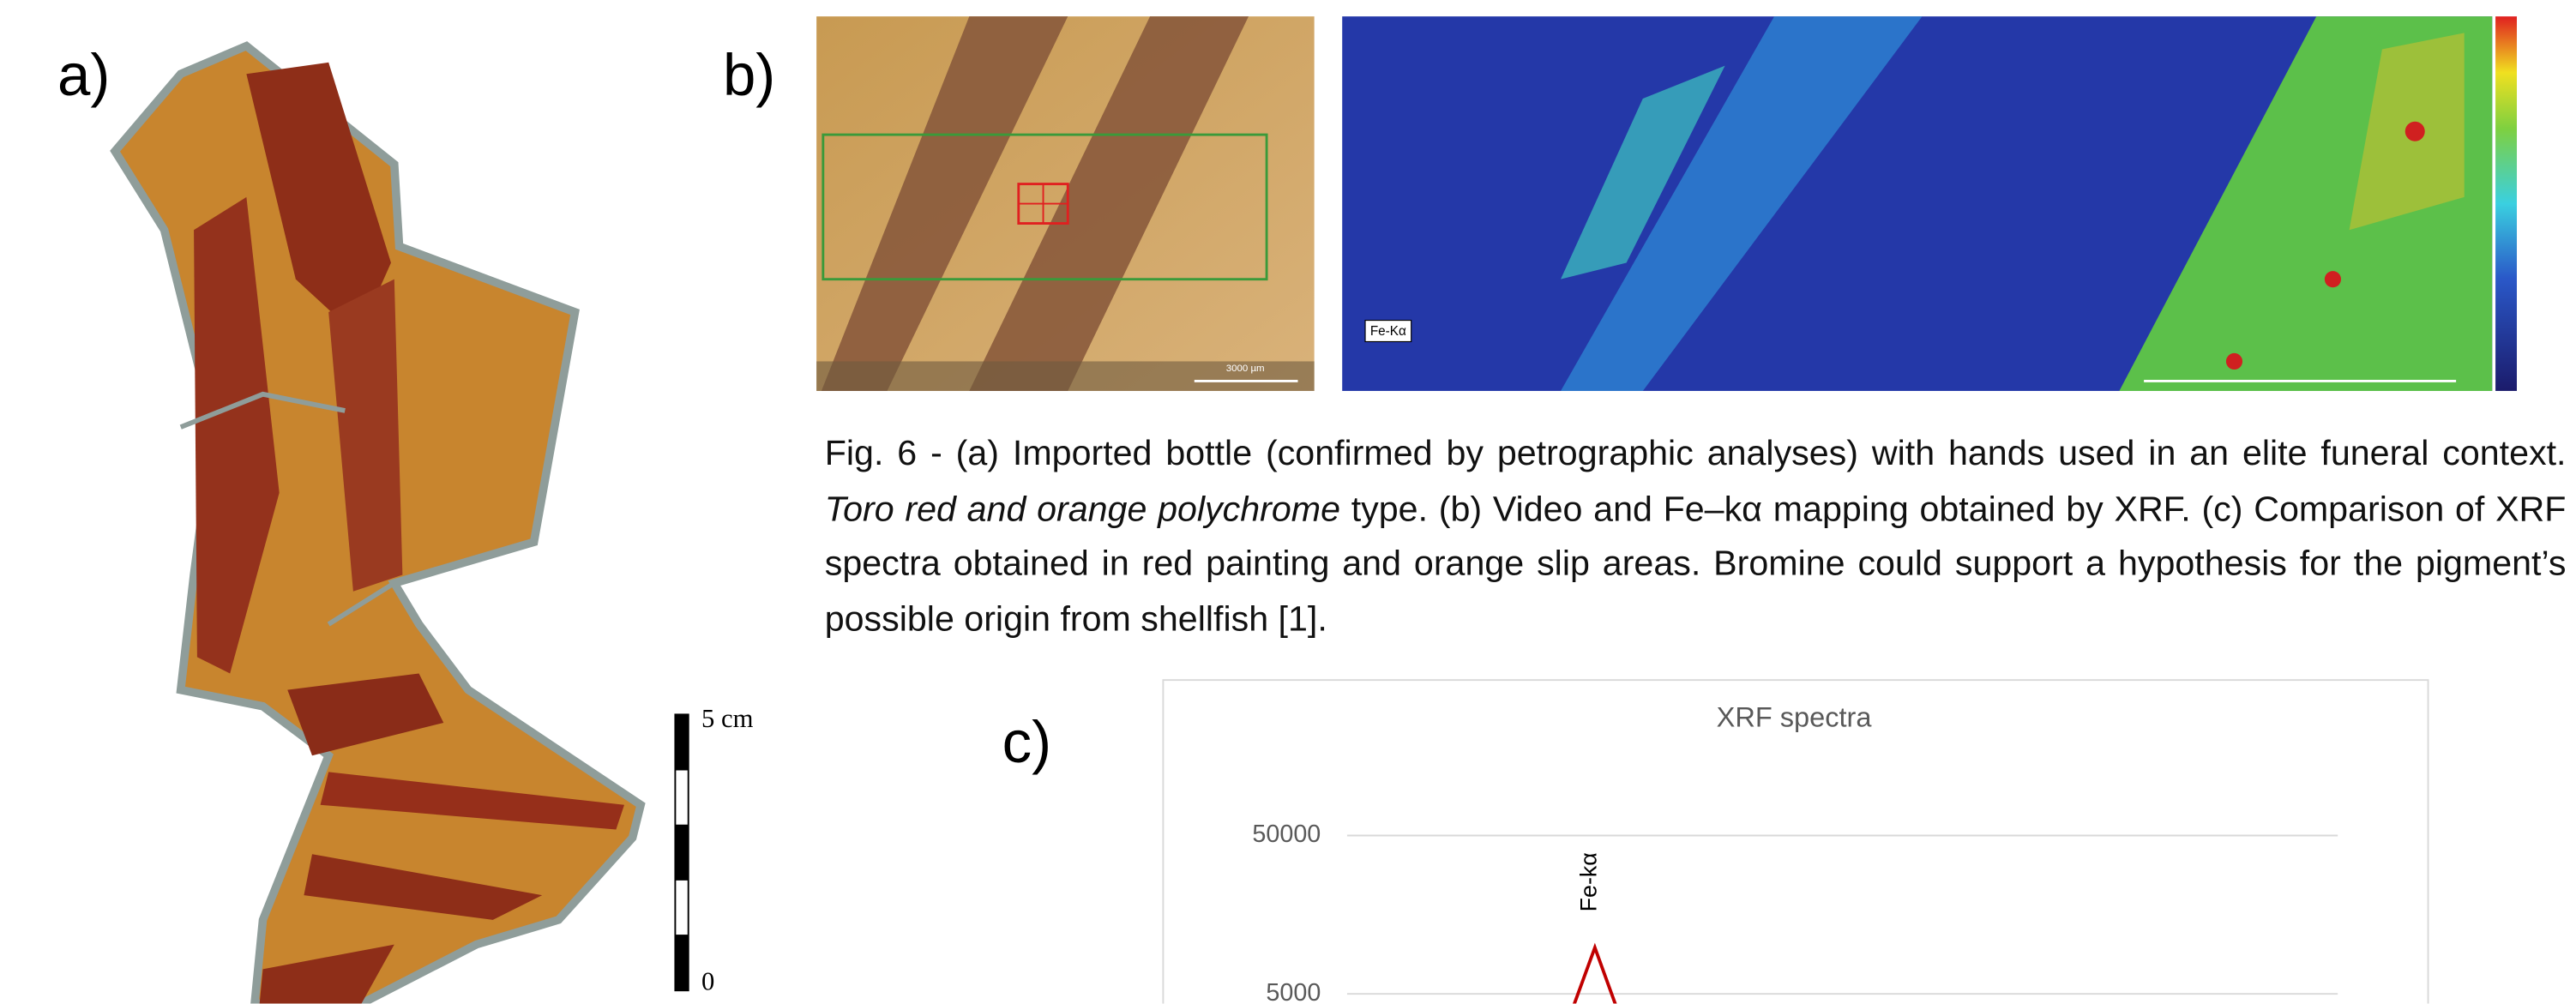 Image resolution: width=2576 pixels, height=1004 pixels. Describe the element at coordinates (1589, 882) in the screenshot. I see `peak-annotation: Fe-kα` at that location.